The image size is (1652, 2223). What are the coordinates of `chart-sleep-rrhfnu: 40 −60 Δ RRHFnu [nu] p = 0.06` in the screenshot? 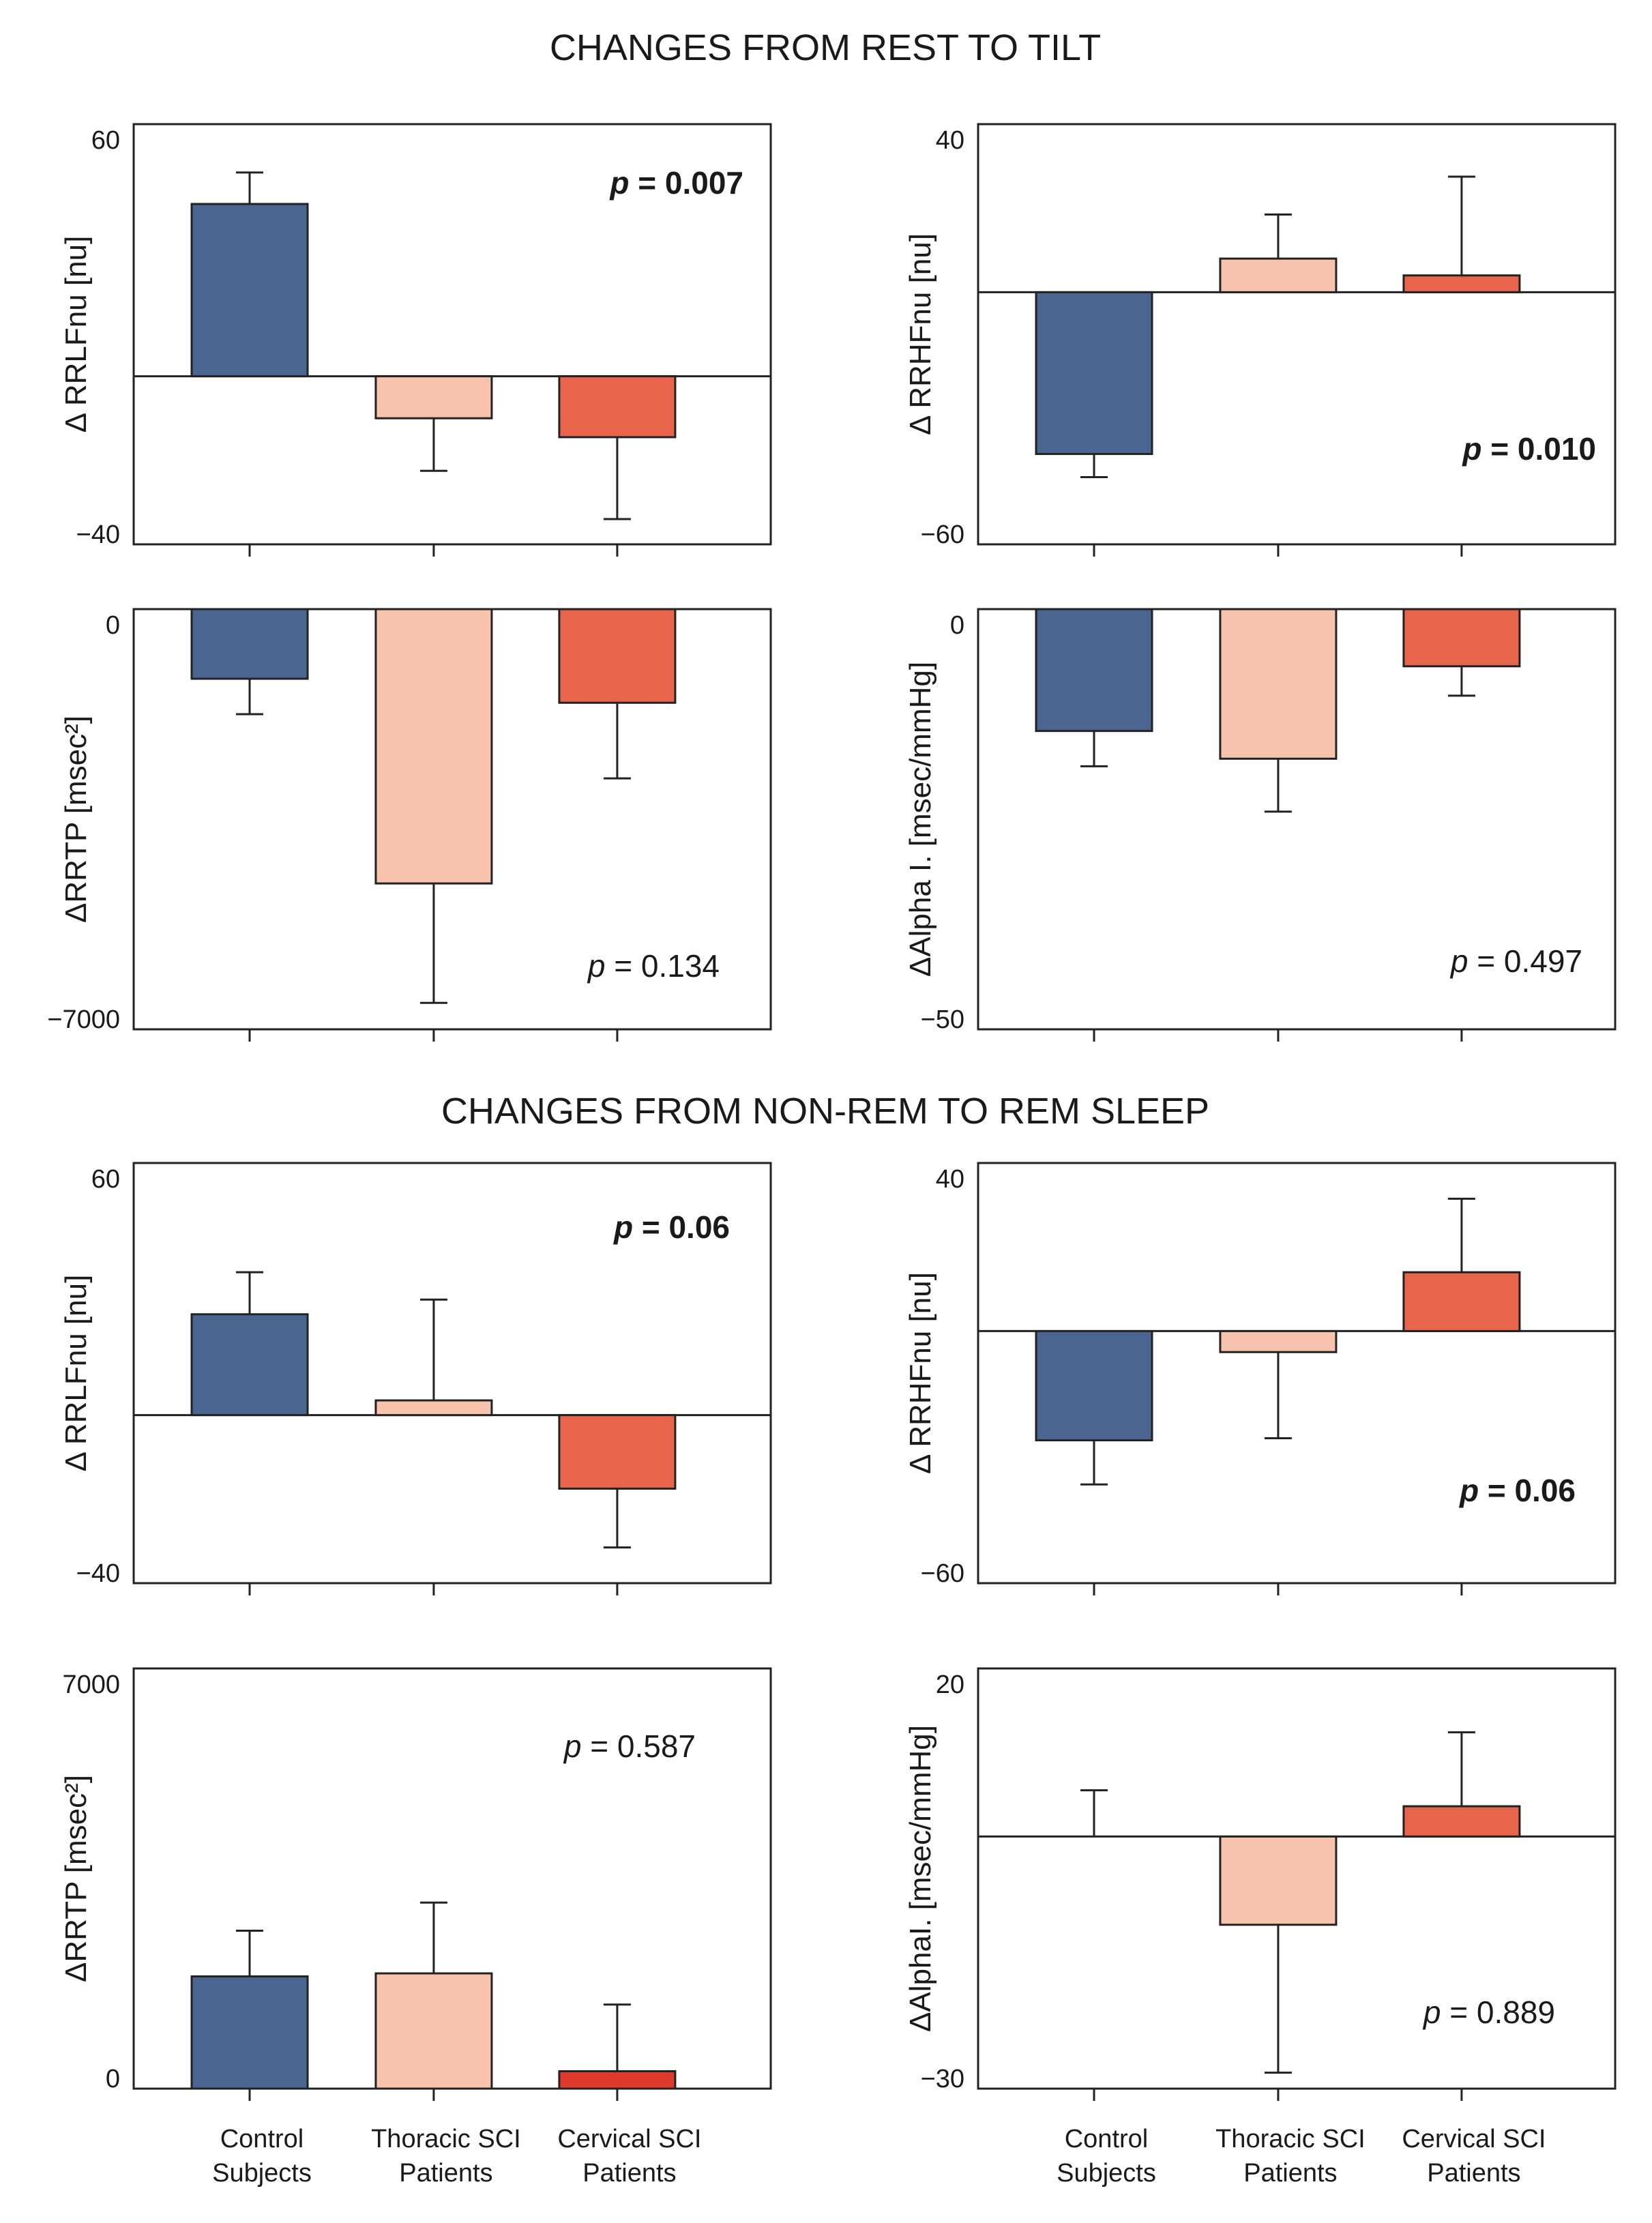 It's located at (1260, 1378).